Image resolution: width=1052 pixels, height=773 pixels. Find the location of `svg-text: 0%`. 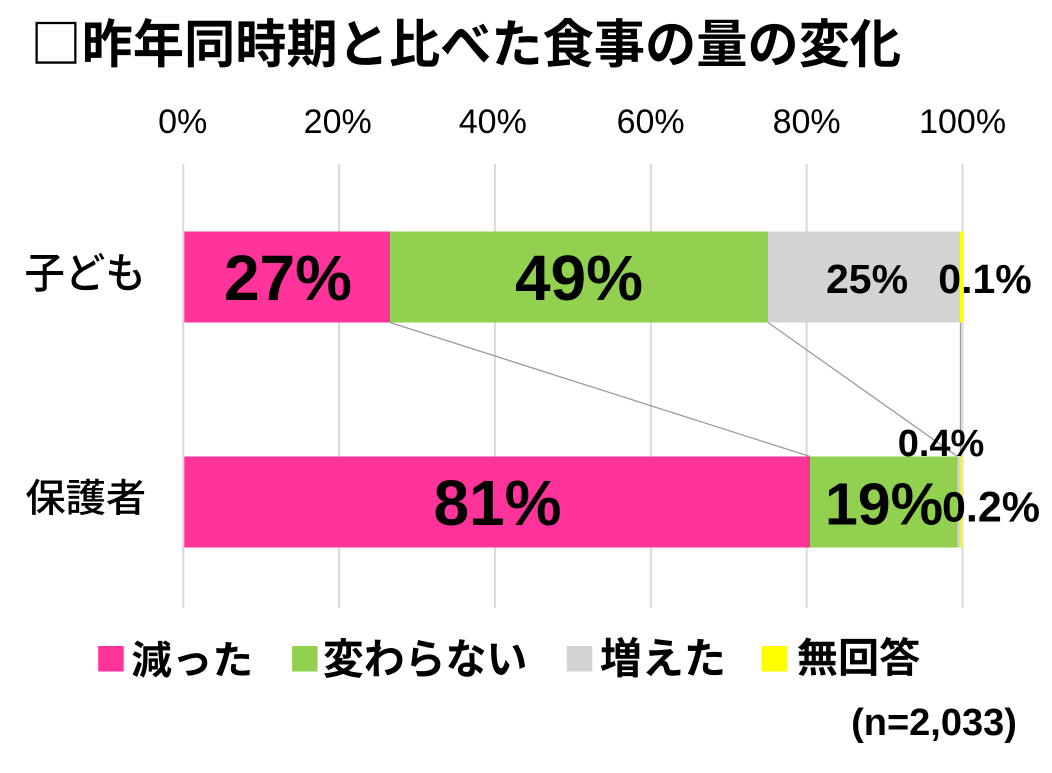

svg-text: 0% is located at coordinates (182, 122).